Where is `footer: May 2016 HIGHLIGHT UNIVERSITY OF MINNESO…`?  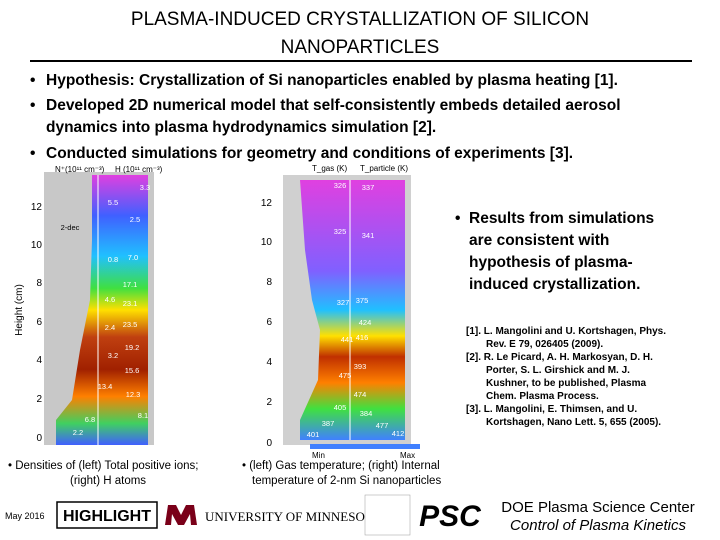 footer: May 2016 HIGHLIGHT UNIVERSITY OF MINNESO… is located at coordinates (350, 515).